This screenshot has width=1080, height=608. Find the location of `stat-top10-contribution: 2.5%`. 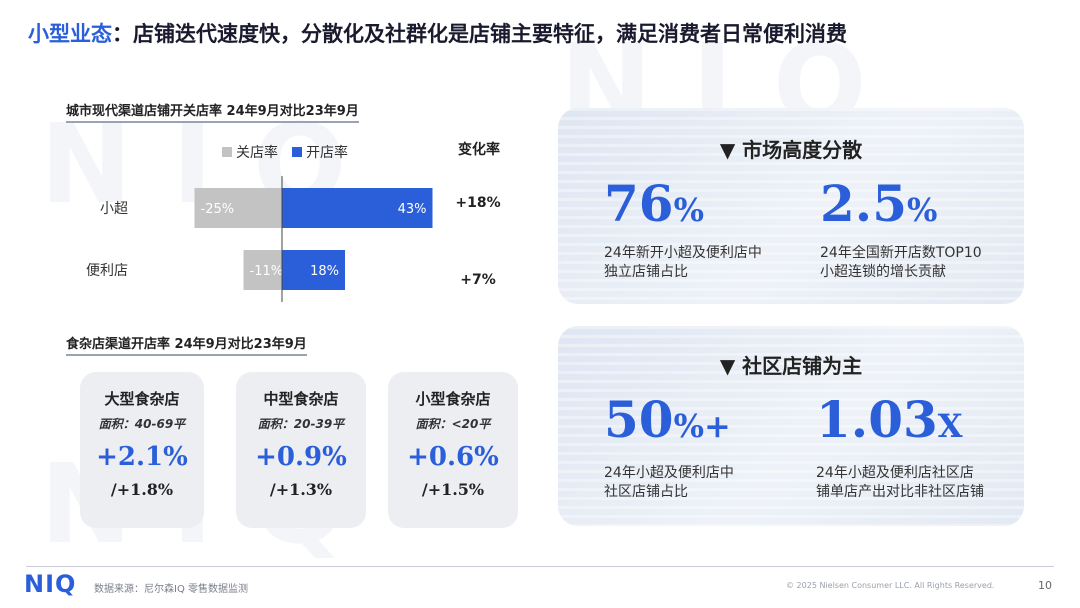

stat-top10-contribution: 2.5% is located at coordinates (878, 203).